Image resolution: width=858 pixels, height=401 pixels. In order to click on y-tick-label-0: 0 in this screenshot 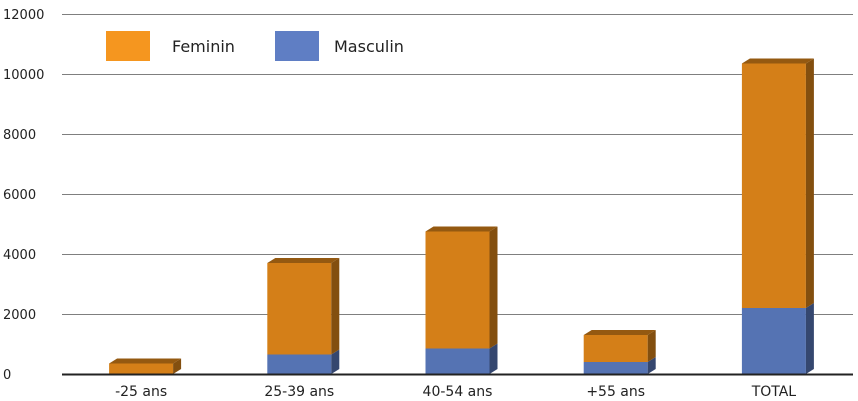, I will do `click(7, 375)`.